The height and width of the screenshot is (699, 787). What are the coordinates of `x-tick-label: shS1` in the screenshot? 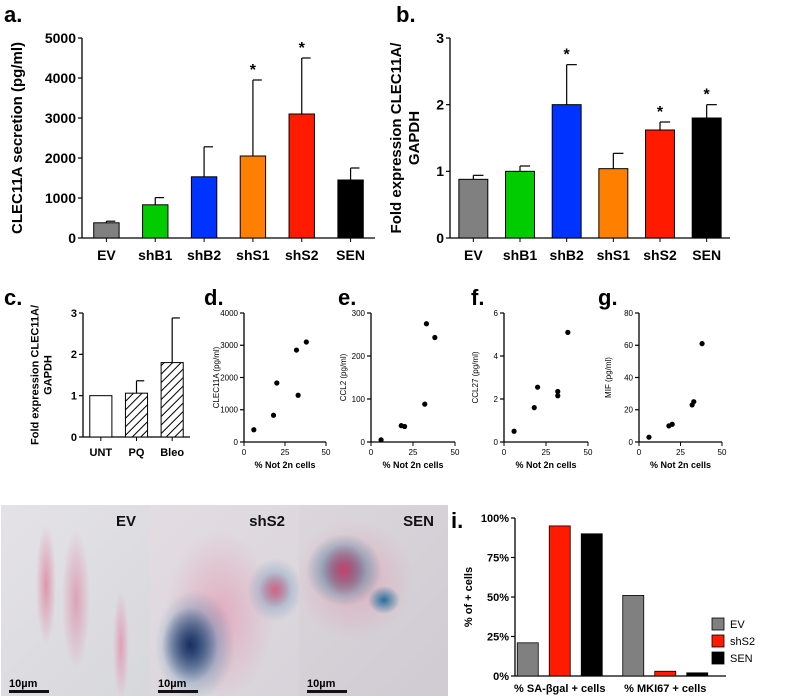 It's located at (253, 255).